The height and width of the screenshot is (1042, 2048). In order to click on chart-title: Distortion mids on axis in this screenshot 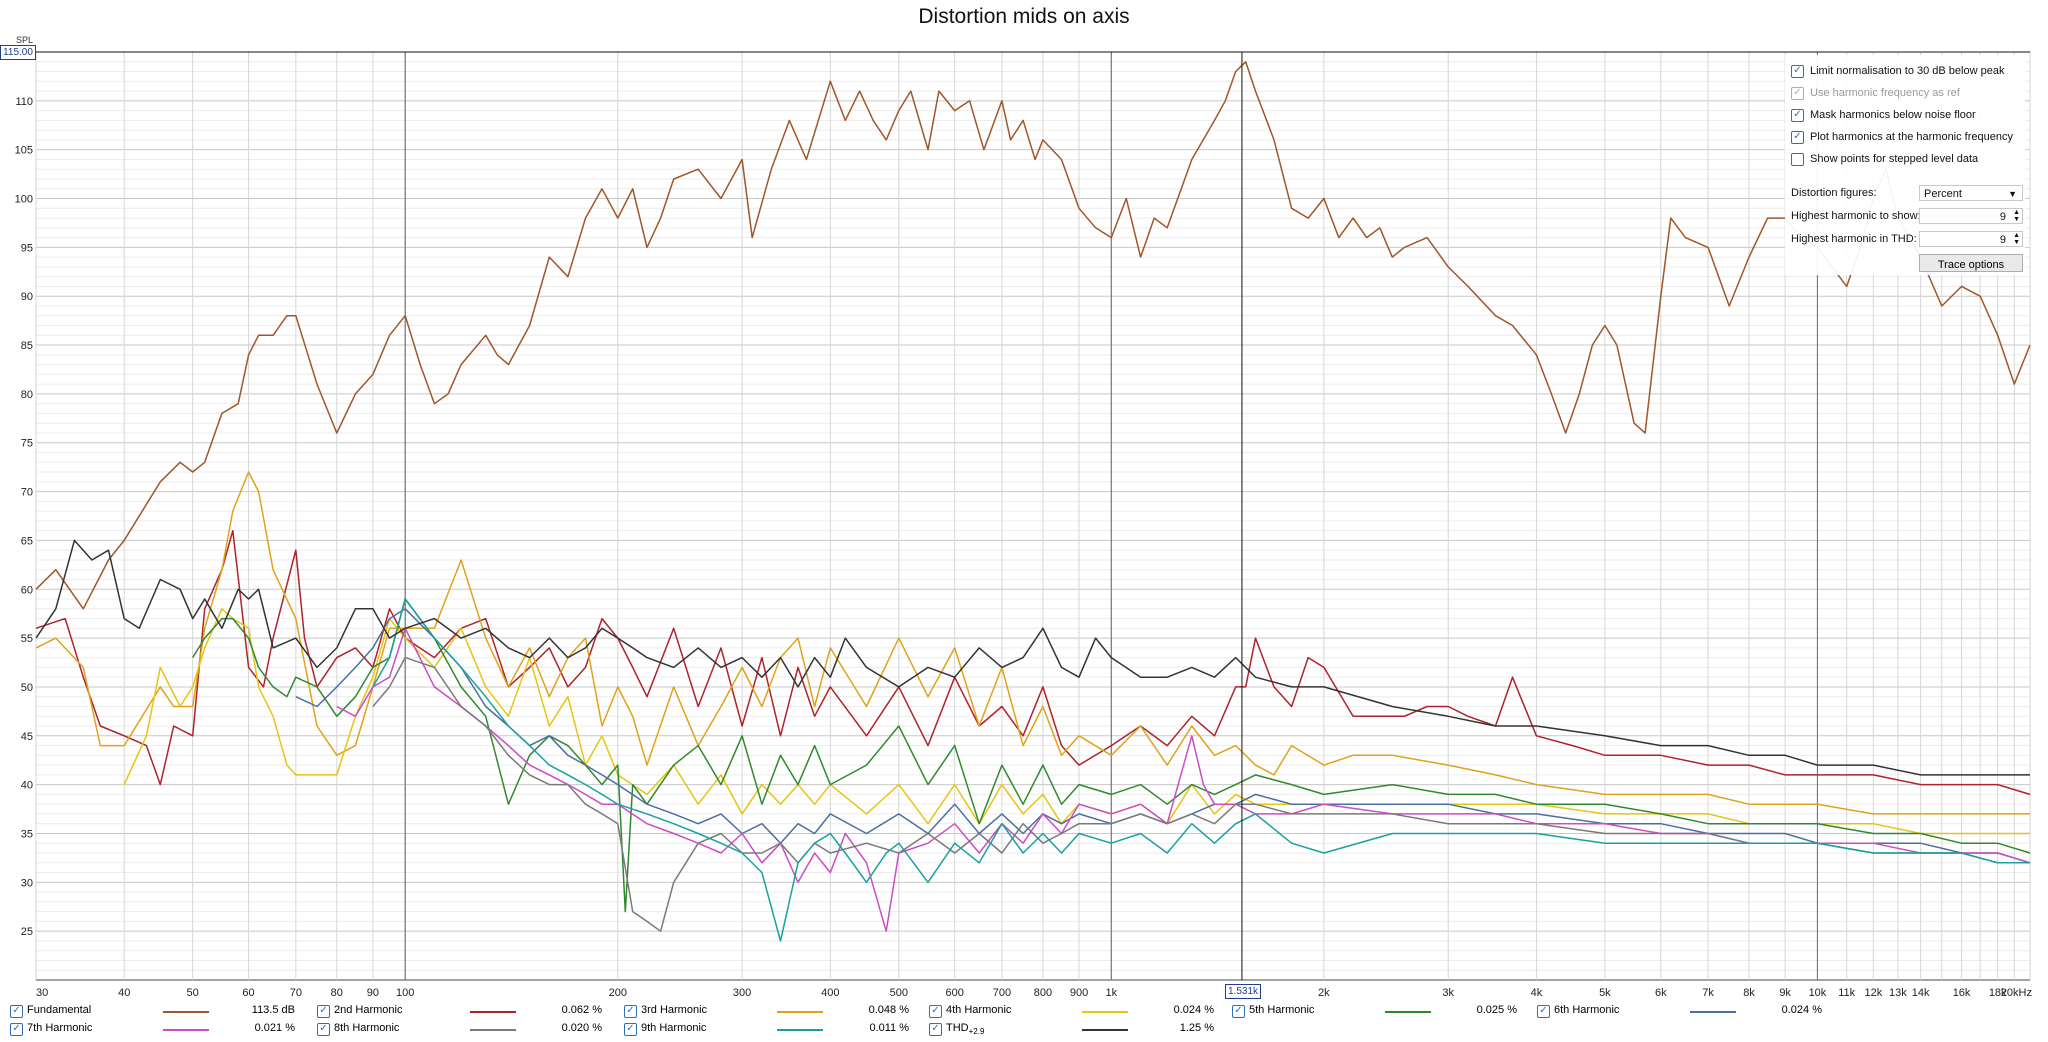, I will do `click(1024, 16)`.